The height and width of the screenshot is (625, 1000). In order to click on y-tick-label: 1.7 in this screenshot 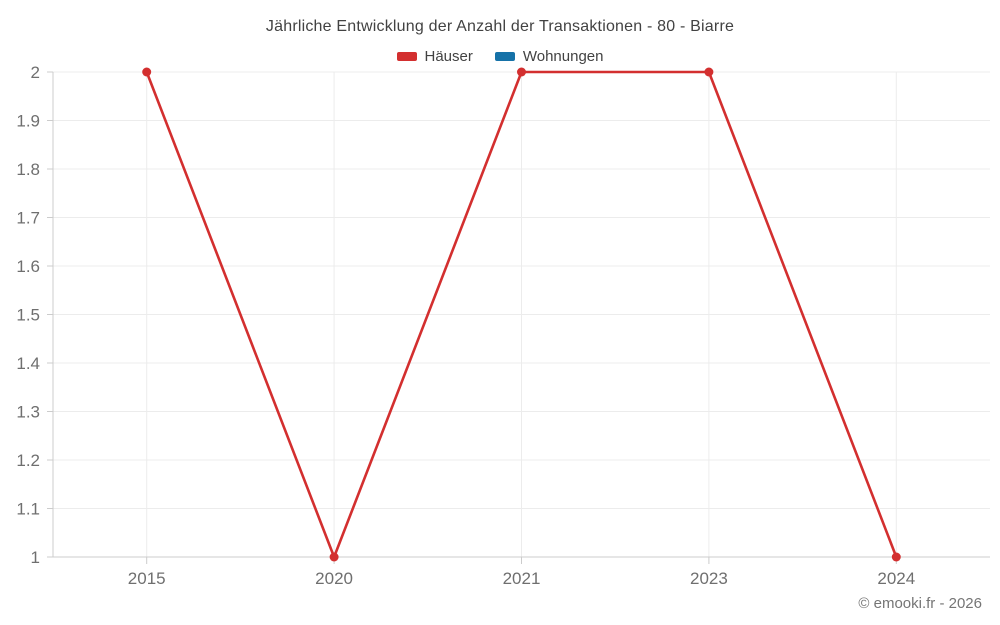, I will do `click(28, 217)`.